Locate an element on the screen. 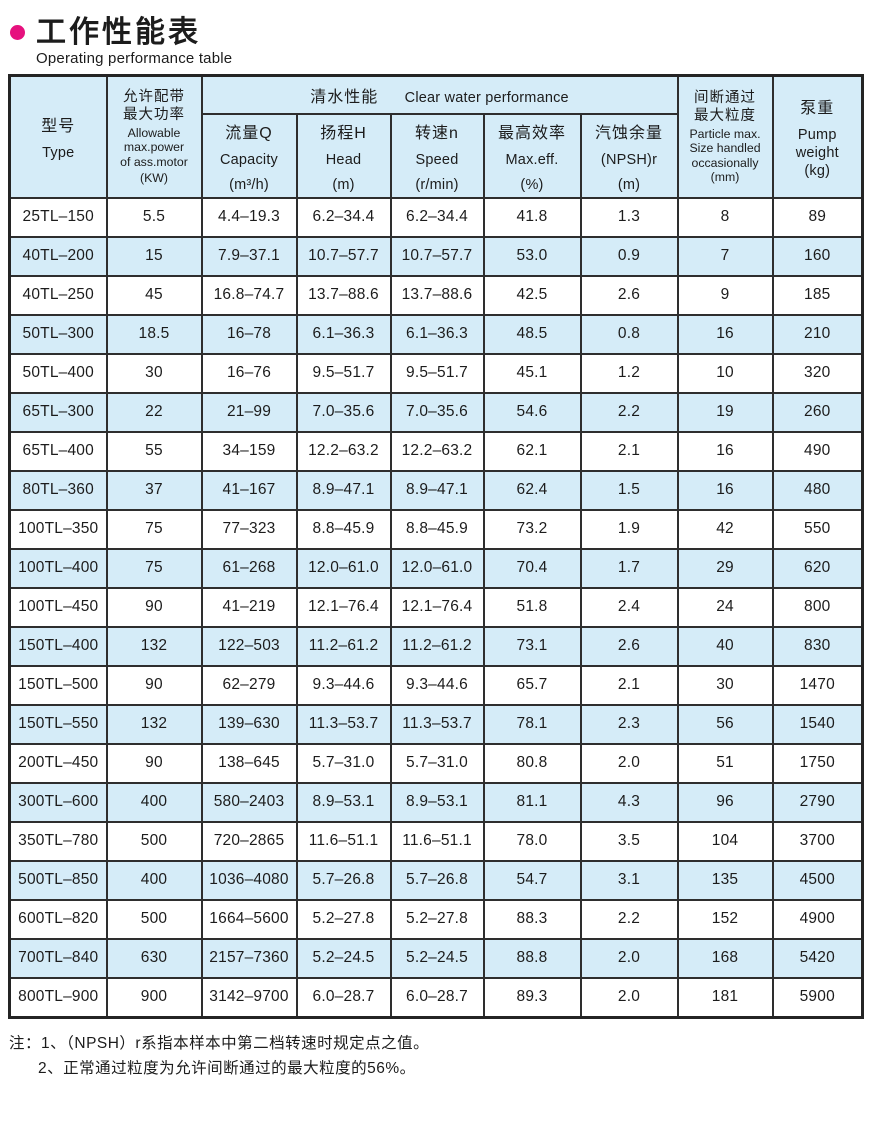 Image resolution: width=869 pixels, height=1143 pixels. model-cell: 600TL–820 is located at coordinates (58, 919).